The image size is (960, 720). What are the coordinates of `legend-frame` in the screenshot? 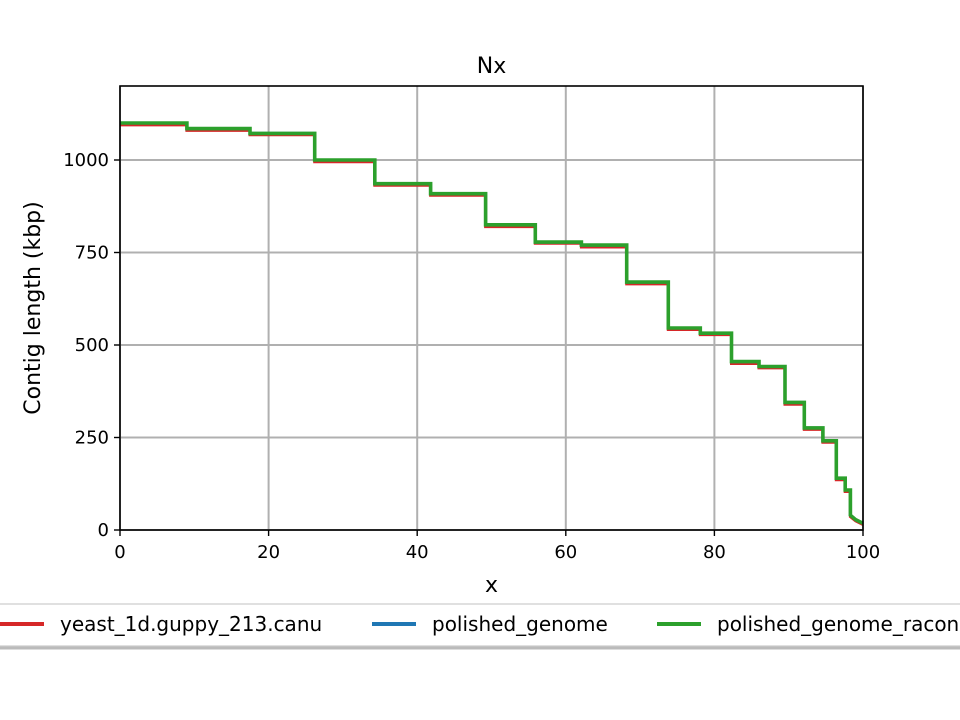 It's located at (480, 625).